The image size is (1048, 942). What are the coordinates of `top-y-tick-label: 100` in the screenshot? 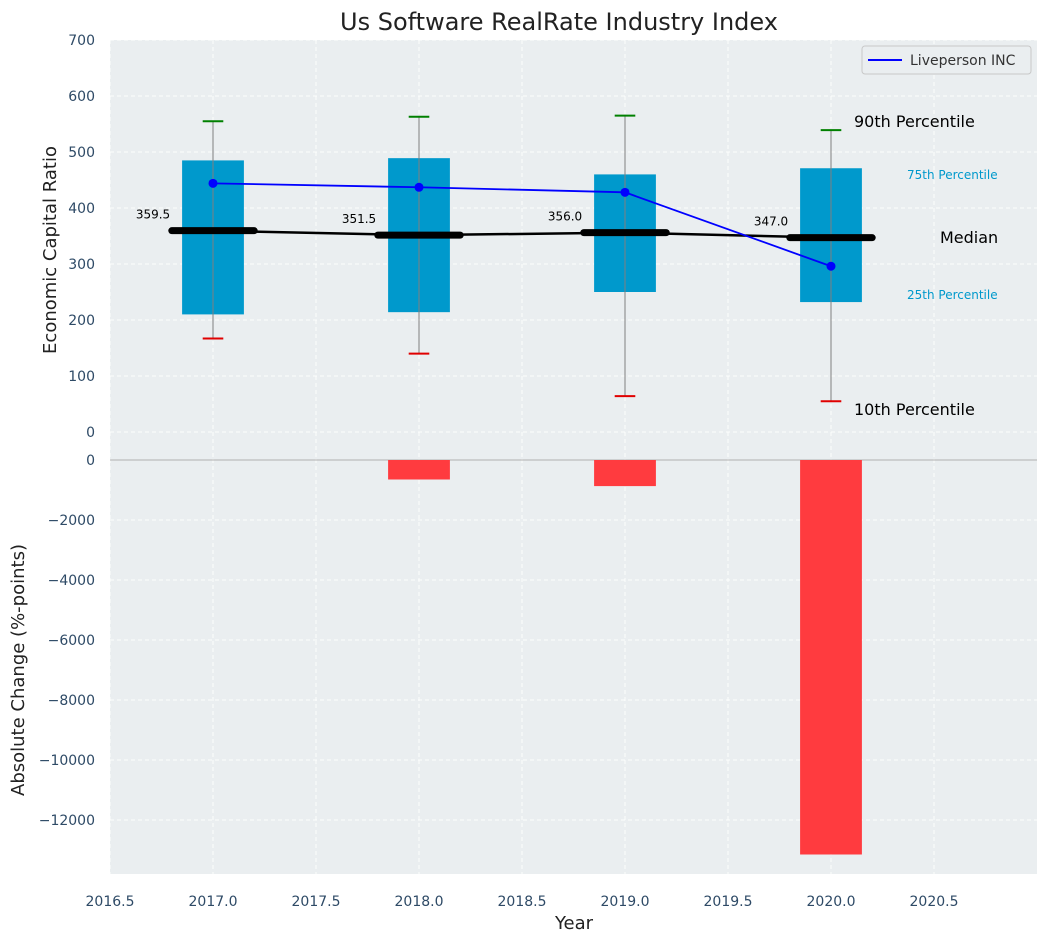 It's located at (81, 377).